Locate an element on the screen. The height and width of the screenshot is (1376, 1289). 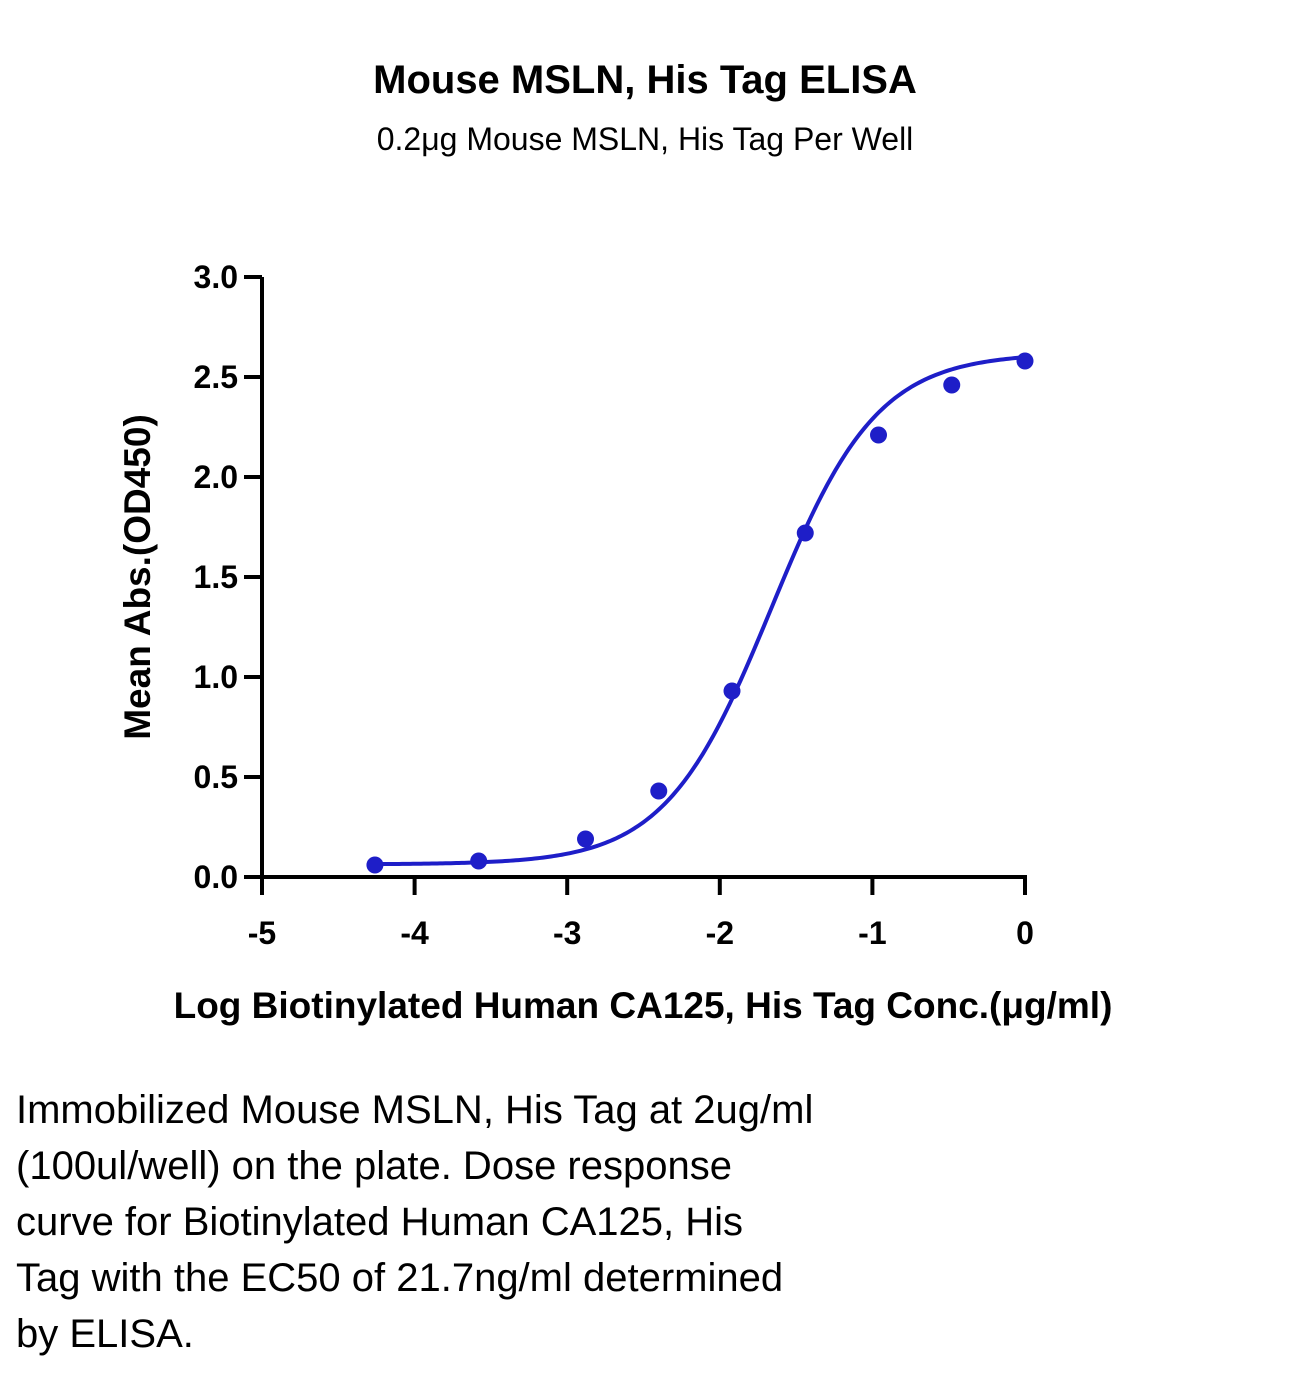
caption-line: (100ul/well) on the plate. Dose response is located at coordinates (374, 1166).